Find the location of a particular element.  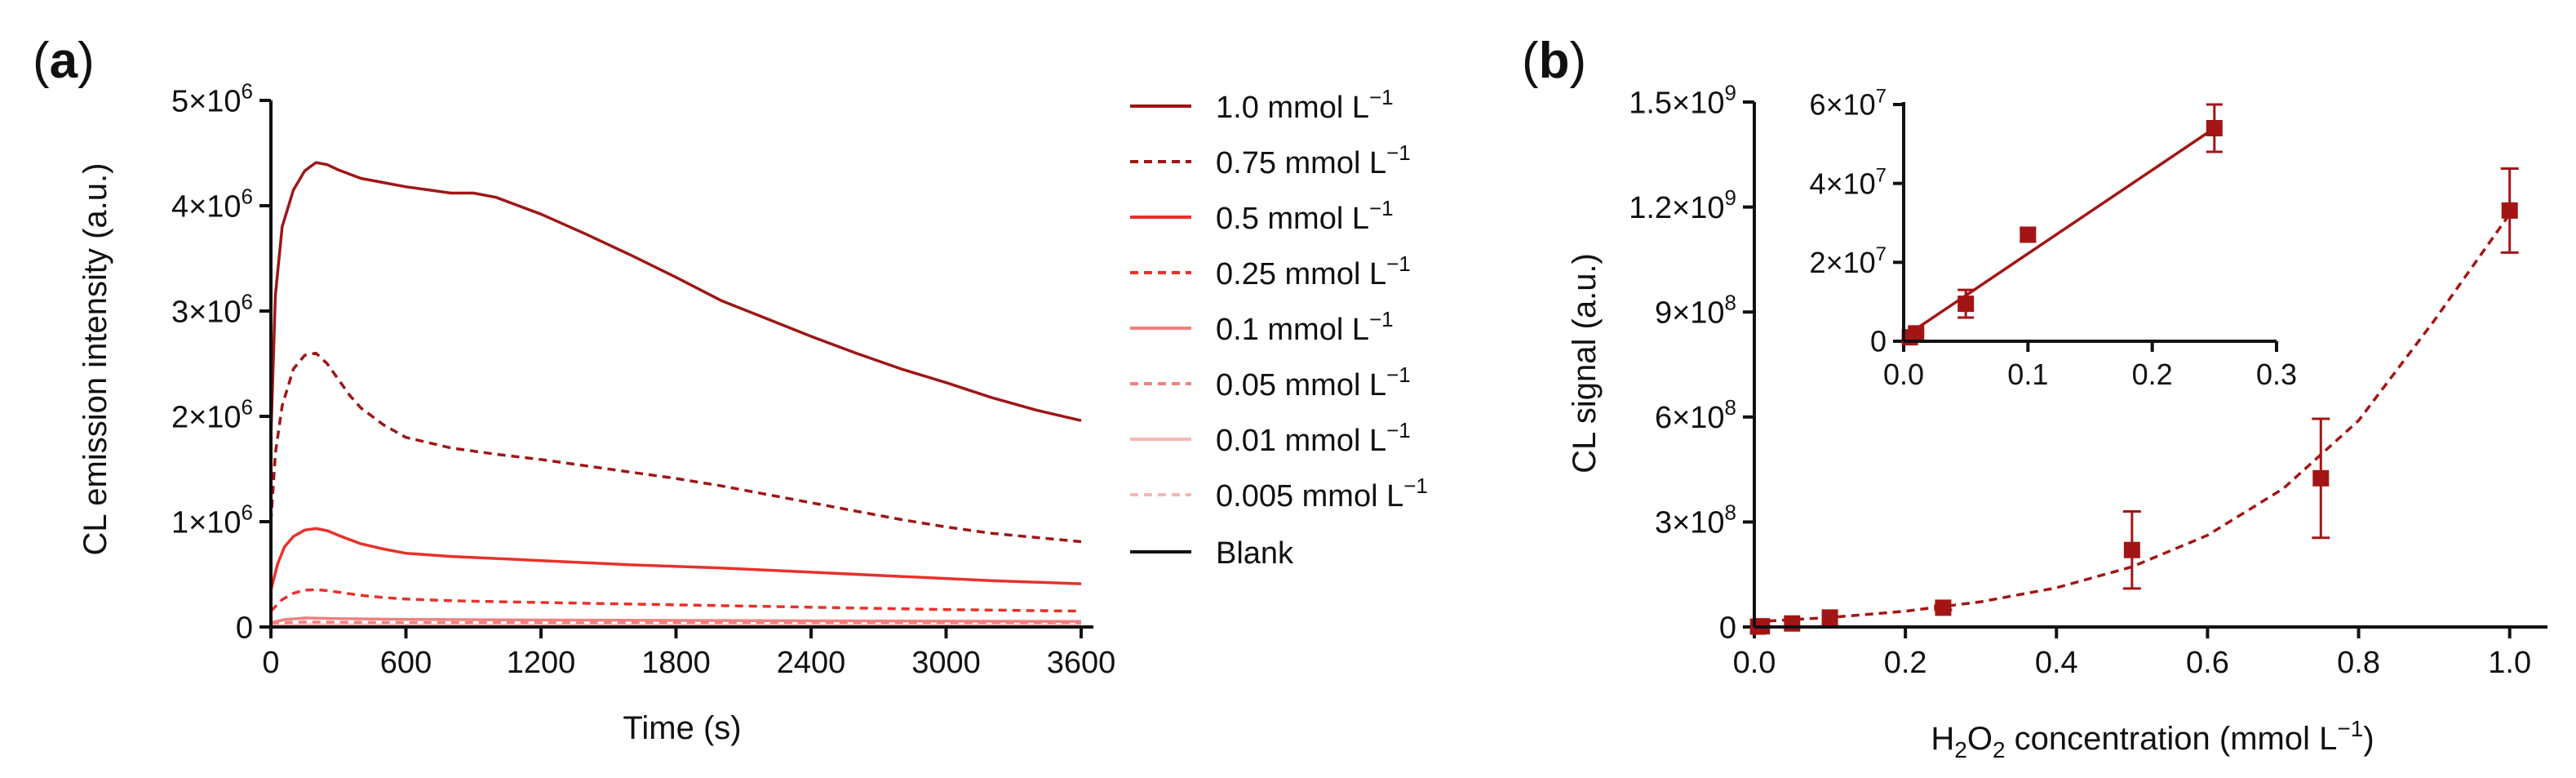

legend-item: 0.25 mmol L−1 is located at coordinates (1270, 271).